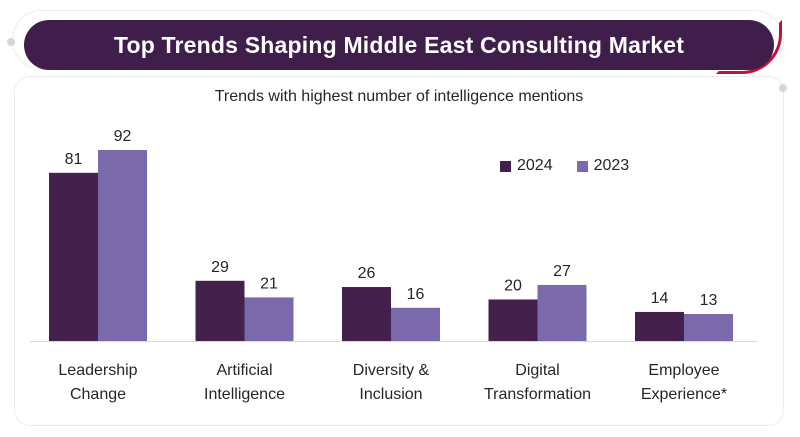  Describe the element at coordinates (611, 165) in the screenshot. I see `legend-label-2023: 2023` at that location.